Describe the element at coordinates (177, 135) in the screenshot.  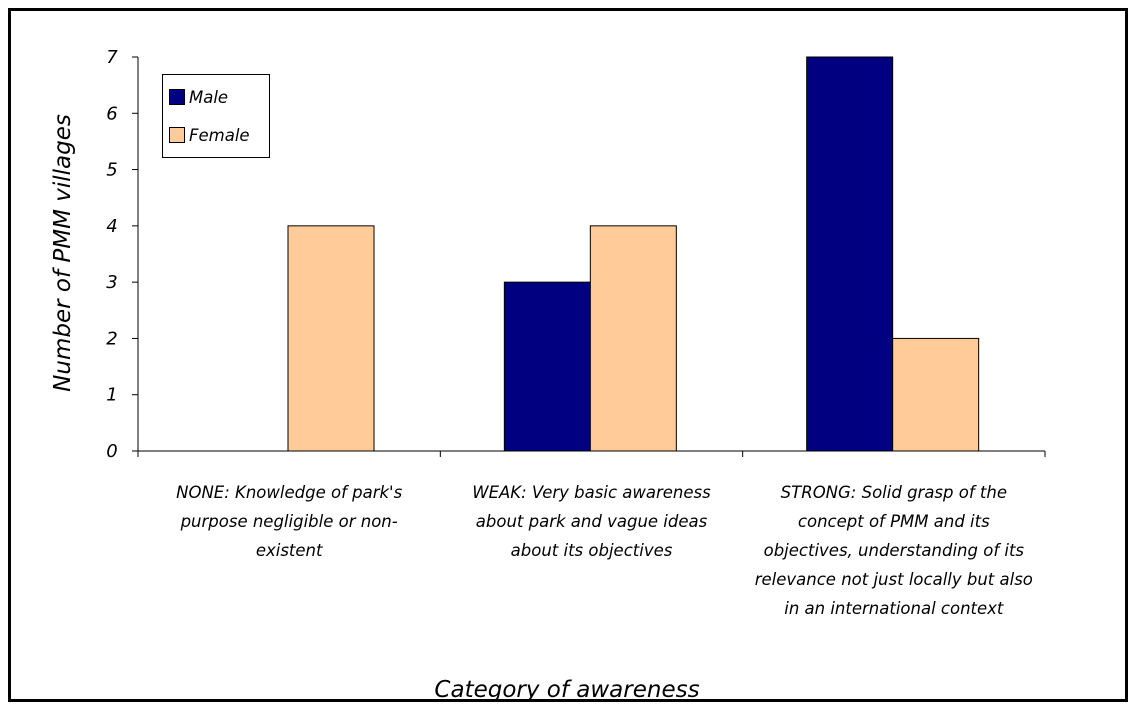
I see `legend-swatch-female` at that location.